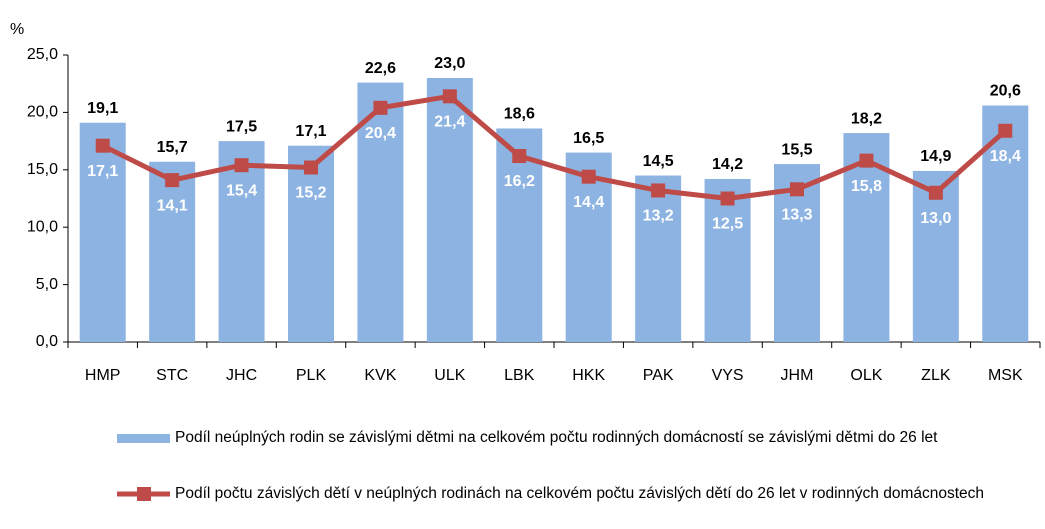 The height and width of the screenshot is (529, 1045). Describe the element at coordinates (103, 375) in the screenshot. I see `x-tick-label: HMP` at that location.